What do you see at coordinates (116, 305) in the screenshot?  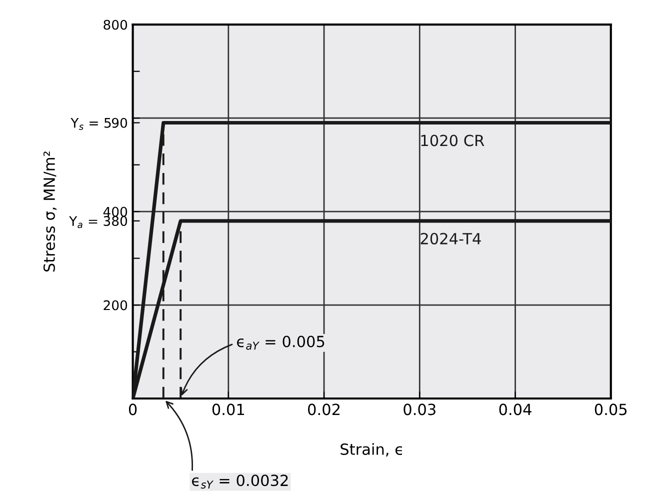 I see `y-tick-label: 200` at bounding box center [116, 305].